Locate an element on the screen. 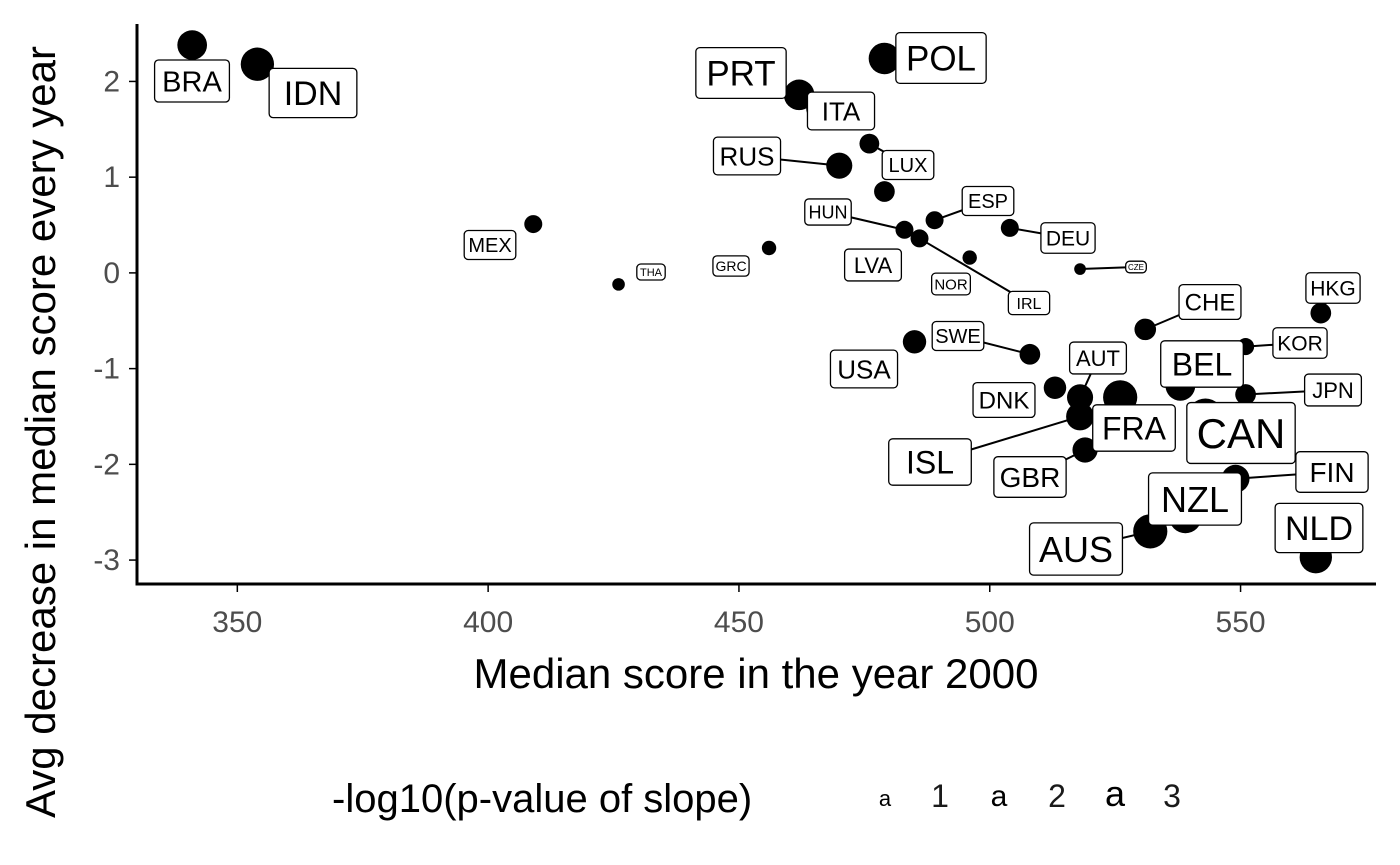  point-label: AUS is located at coordinates (1076, 549).